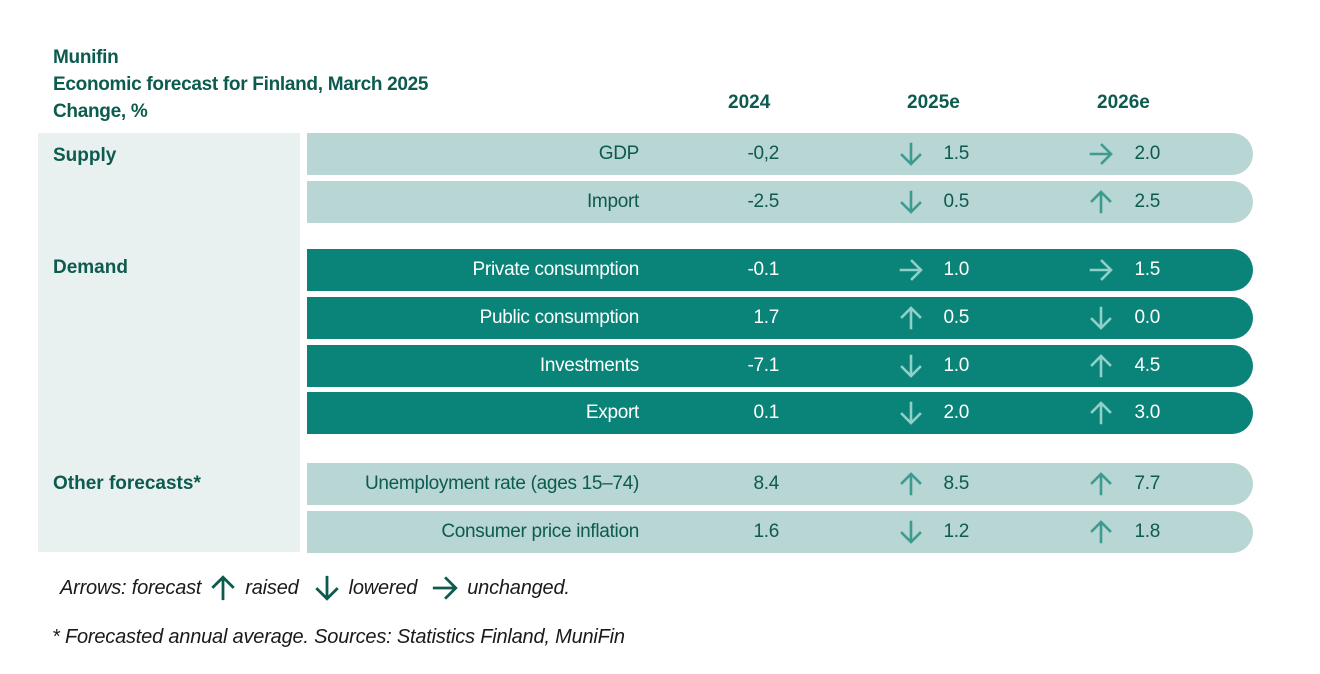 Image resolution: width=1320 pixels, height=674 pixels. What do you see at coordinates (780, 366) in the screenshot?
I see `table-row: Investments -7.1 1.0 4.5` at bounding box center [780, 366].